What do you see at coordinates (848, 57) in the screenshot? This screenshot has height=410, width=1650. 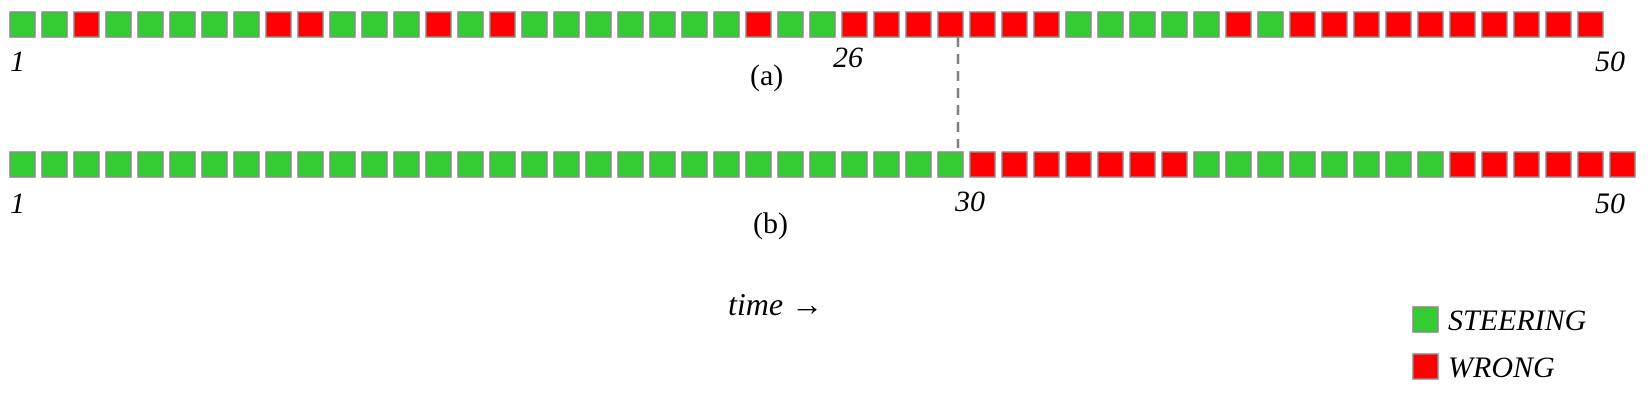 I see `row-a-split-label: 26` at bounding box center [848, 57].